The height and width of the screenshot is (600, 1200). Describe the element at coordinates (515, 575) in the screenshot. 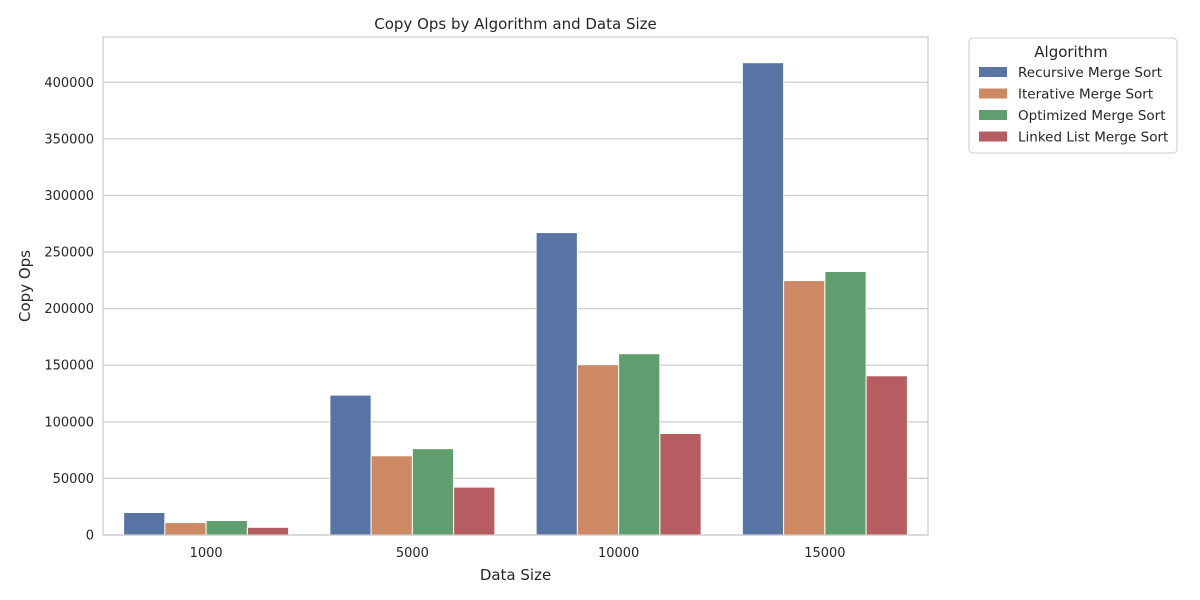

I see `x-axis-title: Data Size` at that location.